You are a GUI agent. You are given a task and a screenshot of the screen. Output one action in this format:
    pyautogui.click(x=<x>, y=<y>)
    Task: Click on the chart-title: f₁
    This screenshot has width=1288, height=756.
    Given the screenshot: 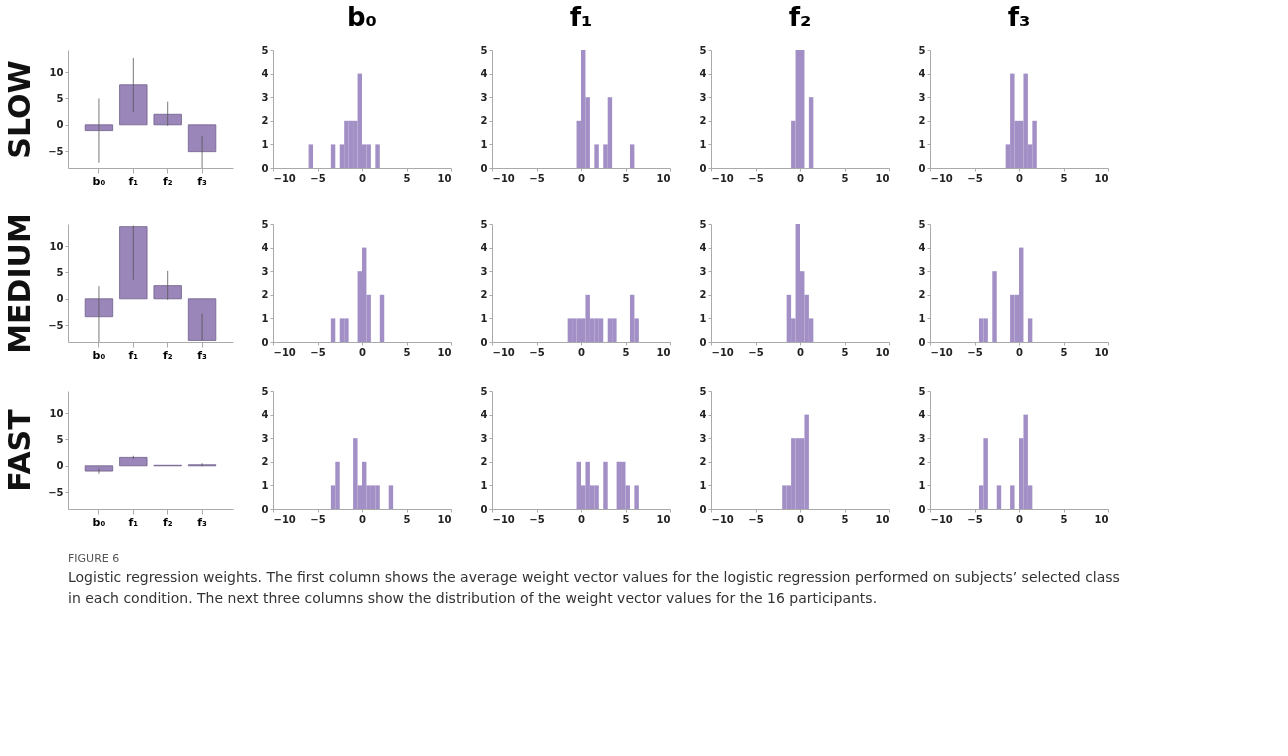 What is the action you would take?
    pyautogui.click(x=581, y=17)
    